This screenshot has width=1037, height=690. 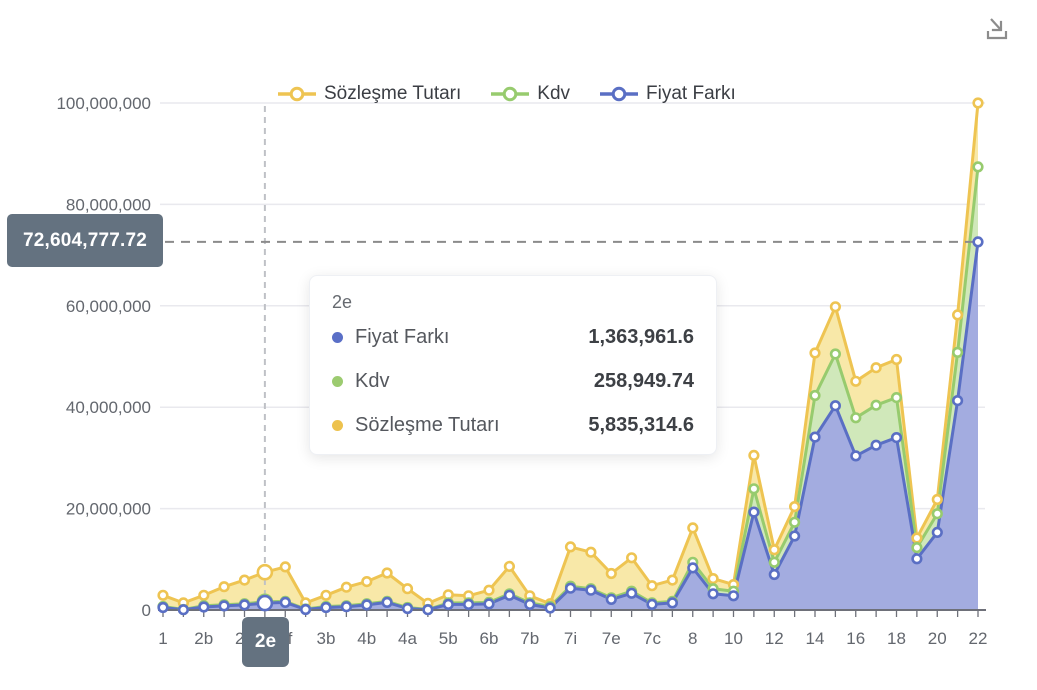 What do you see at coordinates (733, 638) in the screenshot?
I see `x-axis-label: 10` at bounding box center [733, 638].